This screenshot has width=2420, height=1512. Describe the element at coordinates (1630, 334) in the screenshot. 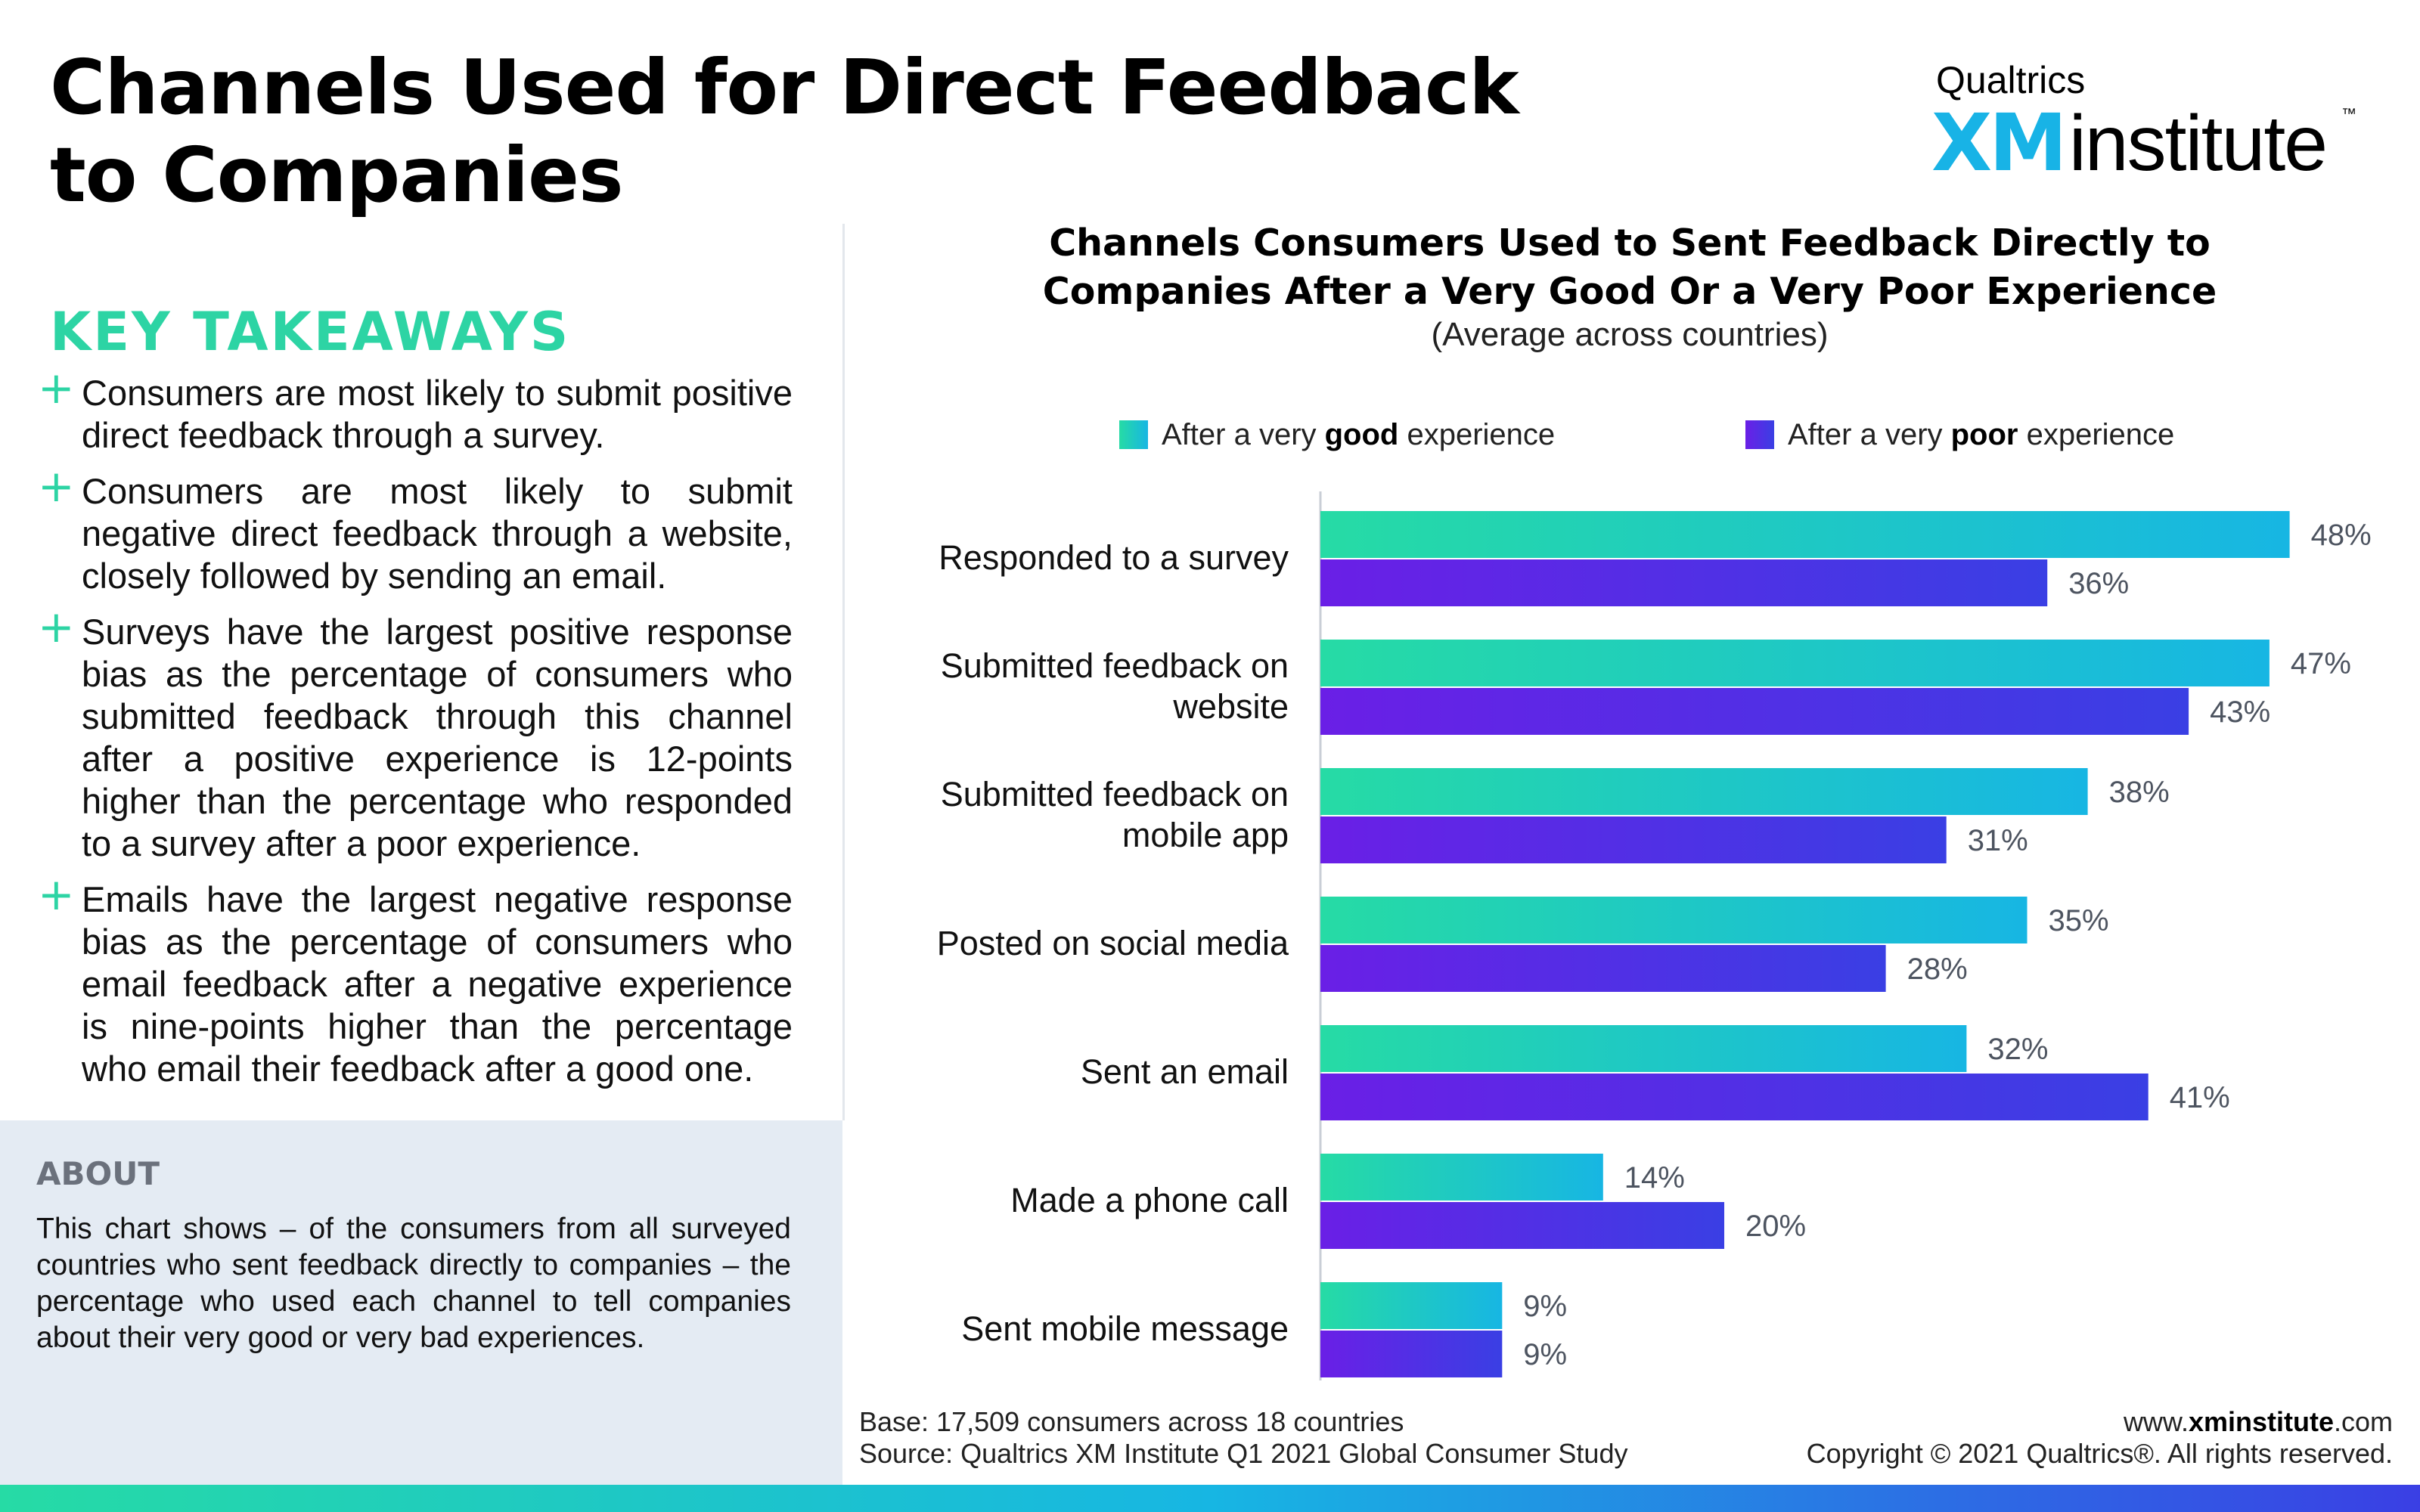

I see `chart-subtitle: (Average across countries)` at that location.